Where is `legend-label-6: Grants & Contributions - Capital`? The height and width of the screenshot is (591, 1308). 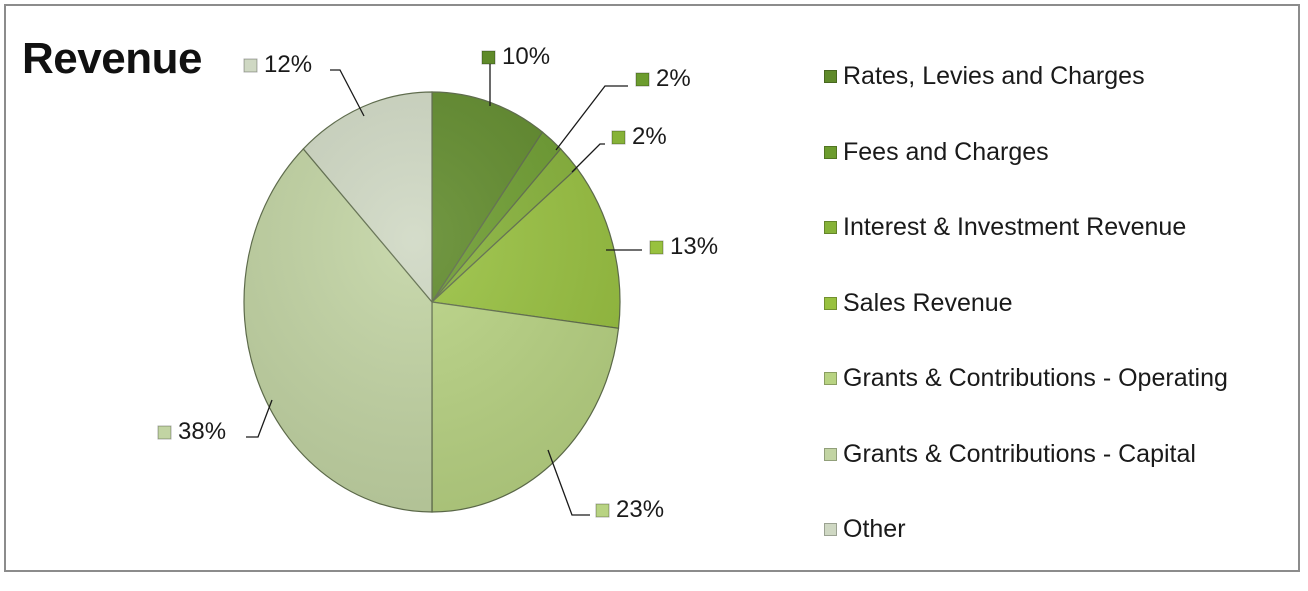
legend-label-6: Grants & Contributions - Capital is located at coordinates (1019, 453).